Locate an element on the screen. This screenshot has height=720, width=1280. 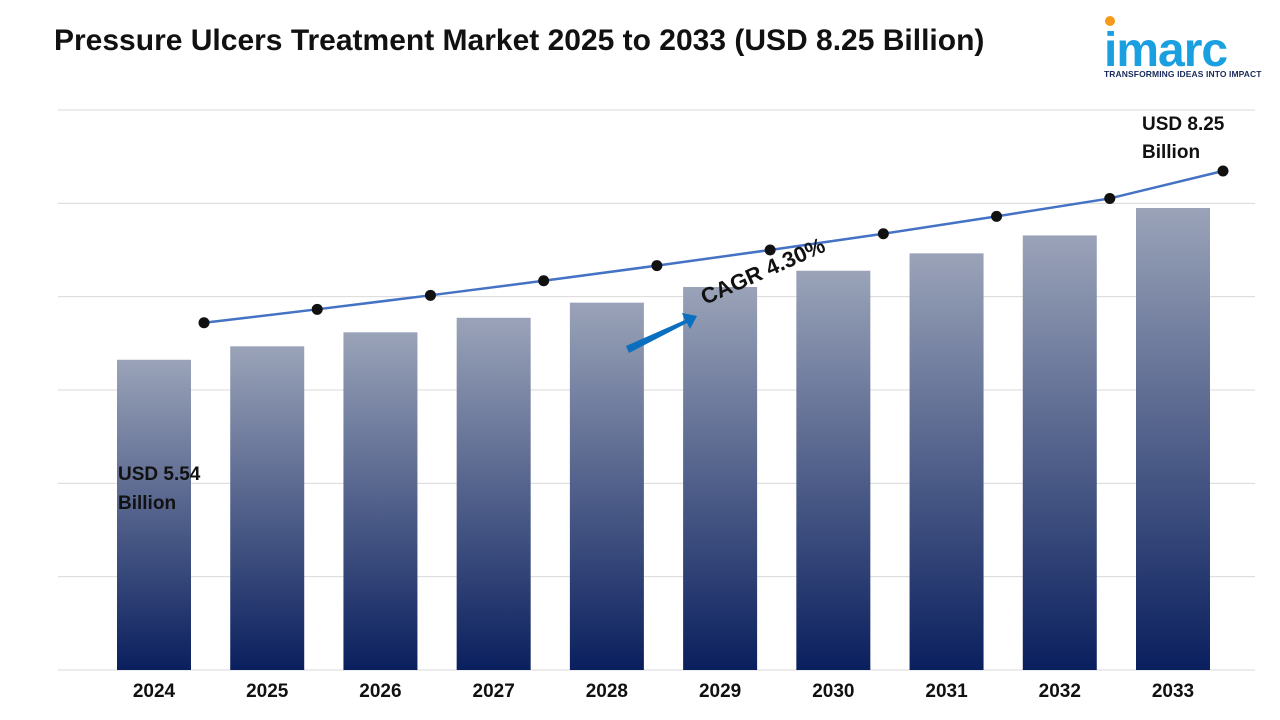
logo-tagline: TRANSFORMING IDEAS INTO IMPACT is located at coordinates (1183, 74).